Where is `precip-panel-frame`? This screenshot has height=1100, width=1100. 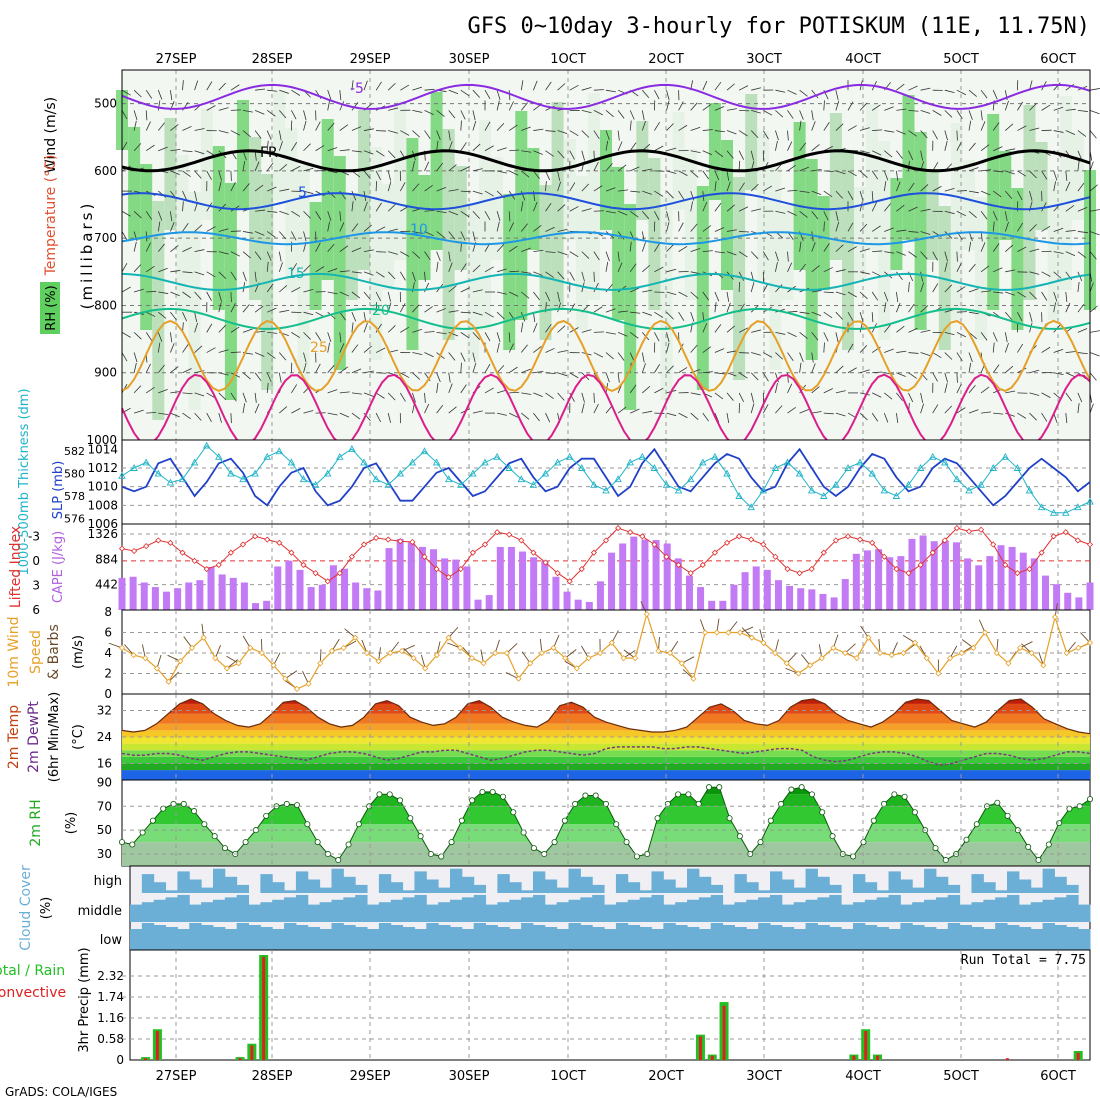 precip-panel-frame is located at coordinates (610, 1005).